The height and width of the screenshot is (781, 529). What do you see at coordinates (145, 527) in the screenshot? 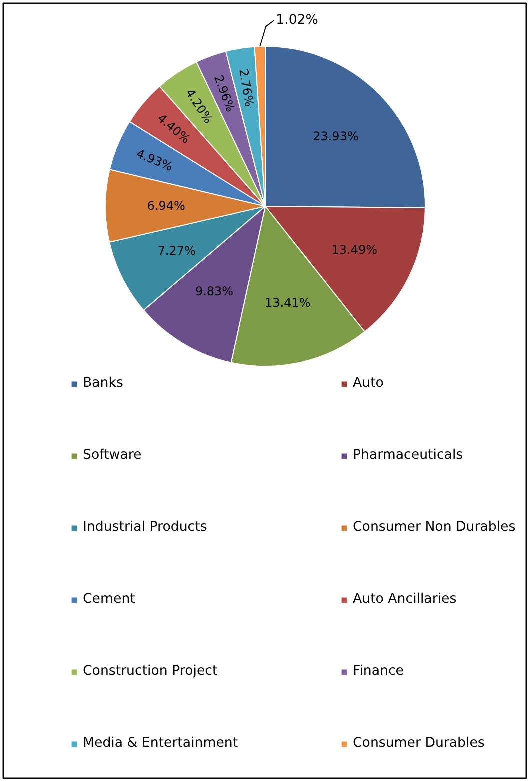
I see `legend-label: Industrial Products` at bounding box center [145, 527].